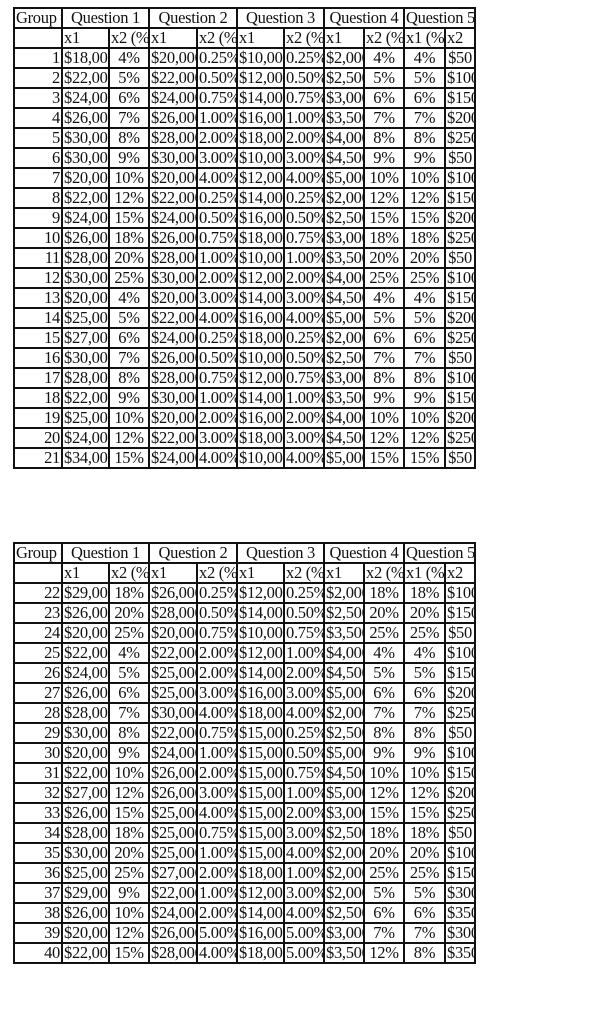 This screenshot has height=1014, width=612. Describe the element at coordinates (260, 78) in the screenshot. I see `table-cell: $12,000` at that location.